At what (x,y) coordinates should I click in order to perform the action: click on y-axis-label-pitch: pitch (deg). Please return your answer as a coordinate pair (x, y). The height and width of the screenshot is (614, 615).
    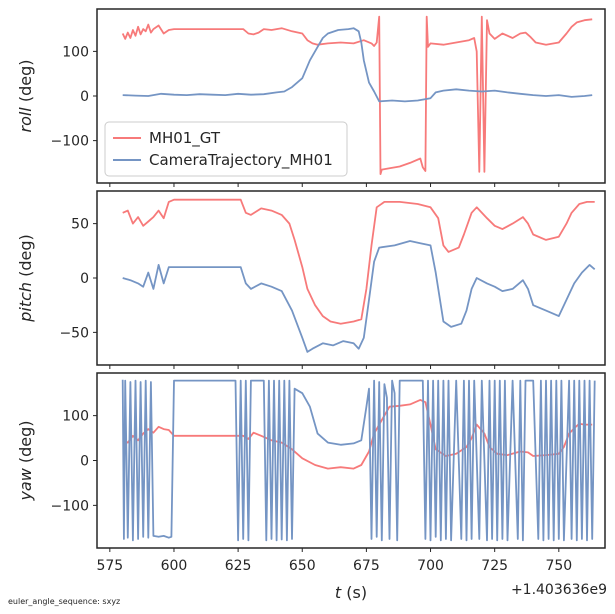
    Looking at the image, I should click on (25, 278).